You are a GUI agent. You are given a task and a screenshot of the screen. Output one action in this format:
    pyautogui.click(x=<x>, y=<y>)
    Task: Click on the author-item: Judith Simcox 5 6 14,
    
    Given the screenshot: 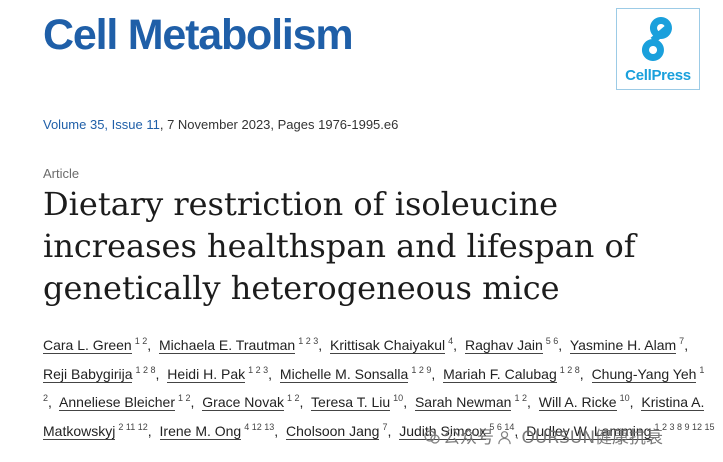 What is the action you would take?
    pyautogui.click(x=460, y=430)
    